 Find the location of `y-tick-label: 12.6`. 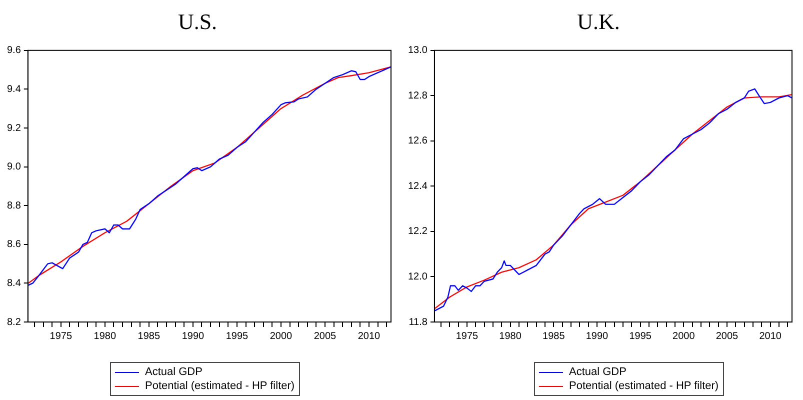

y-tick-label: 12.6 is located at coordinates (418, 141).